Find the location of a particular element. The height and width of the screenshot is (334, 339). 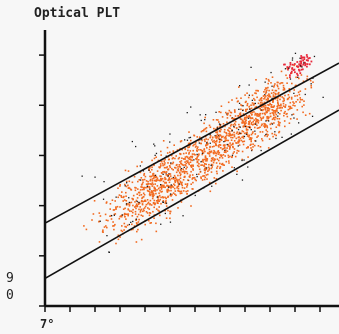

cluster-point is located at coordinates (286, 68).